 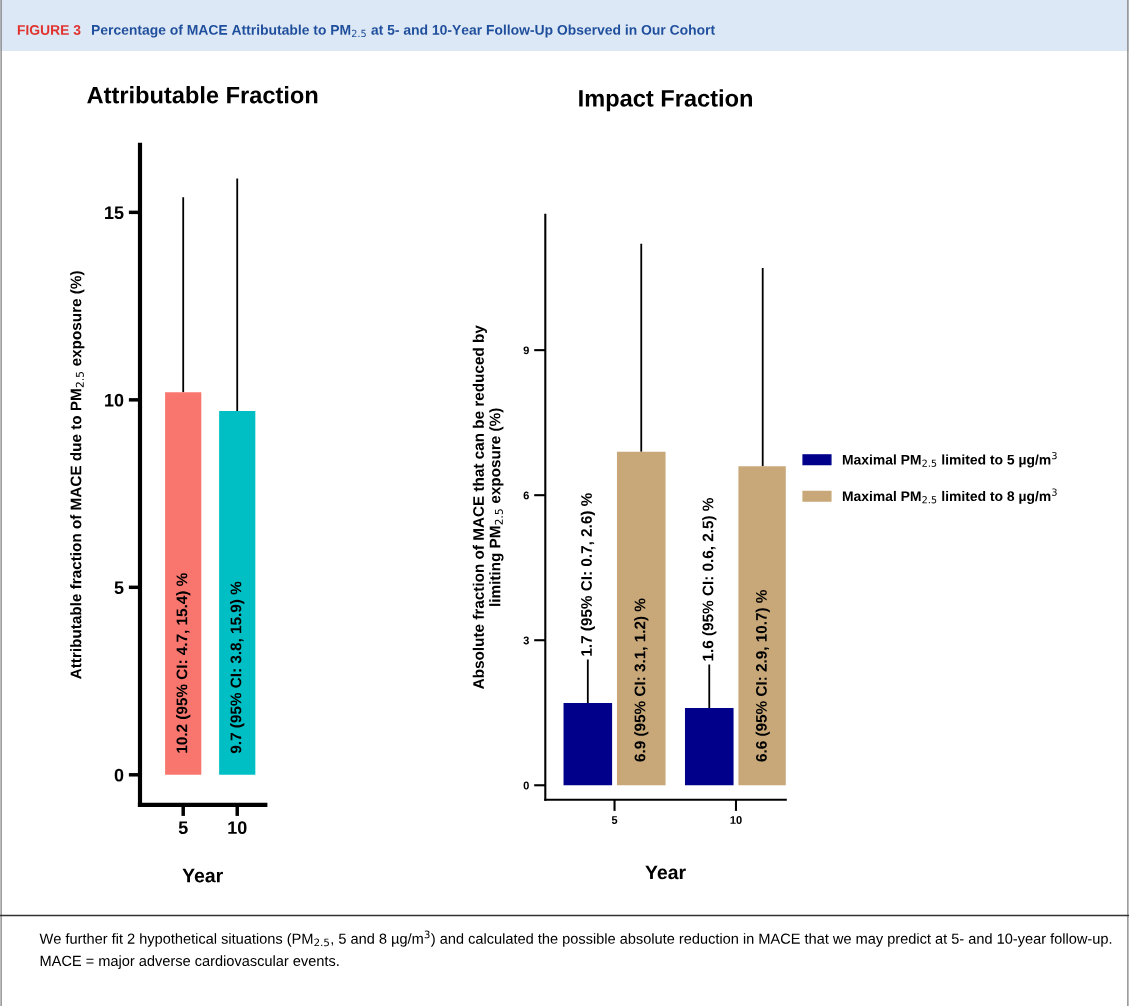 What do you see at coordinates (237, 828) in the screenshot?
I see `x-tick-label: 10` at bounding box center [237, 828].